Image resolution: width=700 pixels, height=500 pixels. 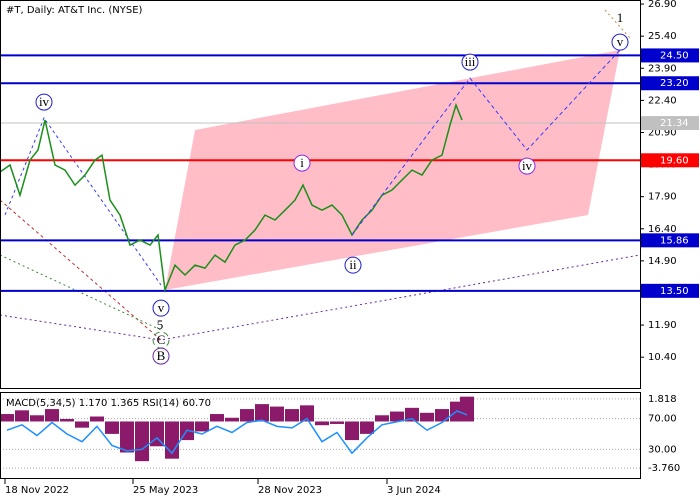 I want to click on x-tick-label: 18 Nov 2022, so click(x=37, y=490).